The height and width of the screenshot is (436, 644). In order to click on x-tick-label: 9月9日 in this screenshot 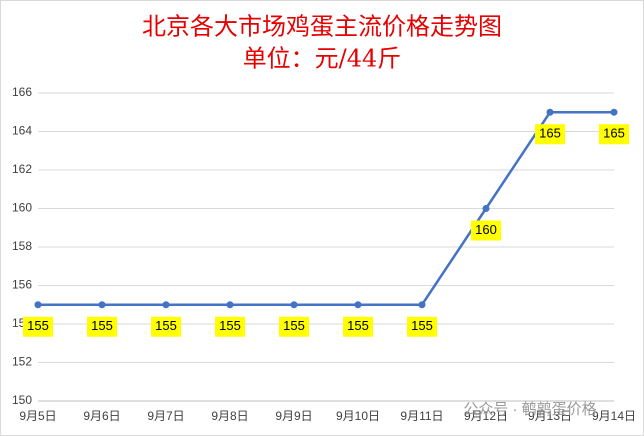, I will do `click(293, 416)`.